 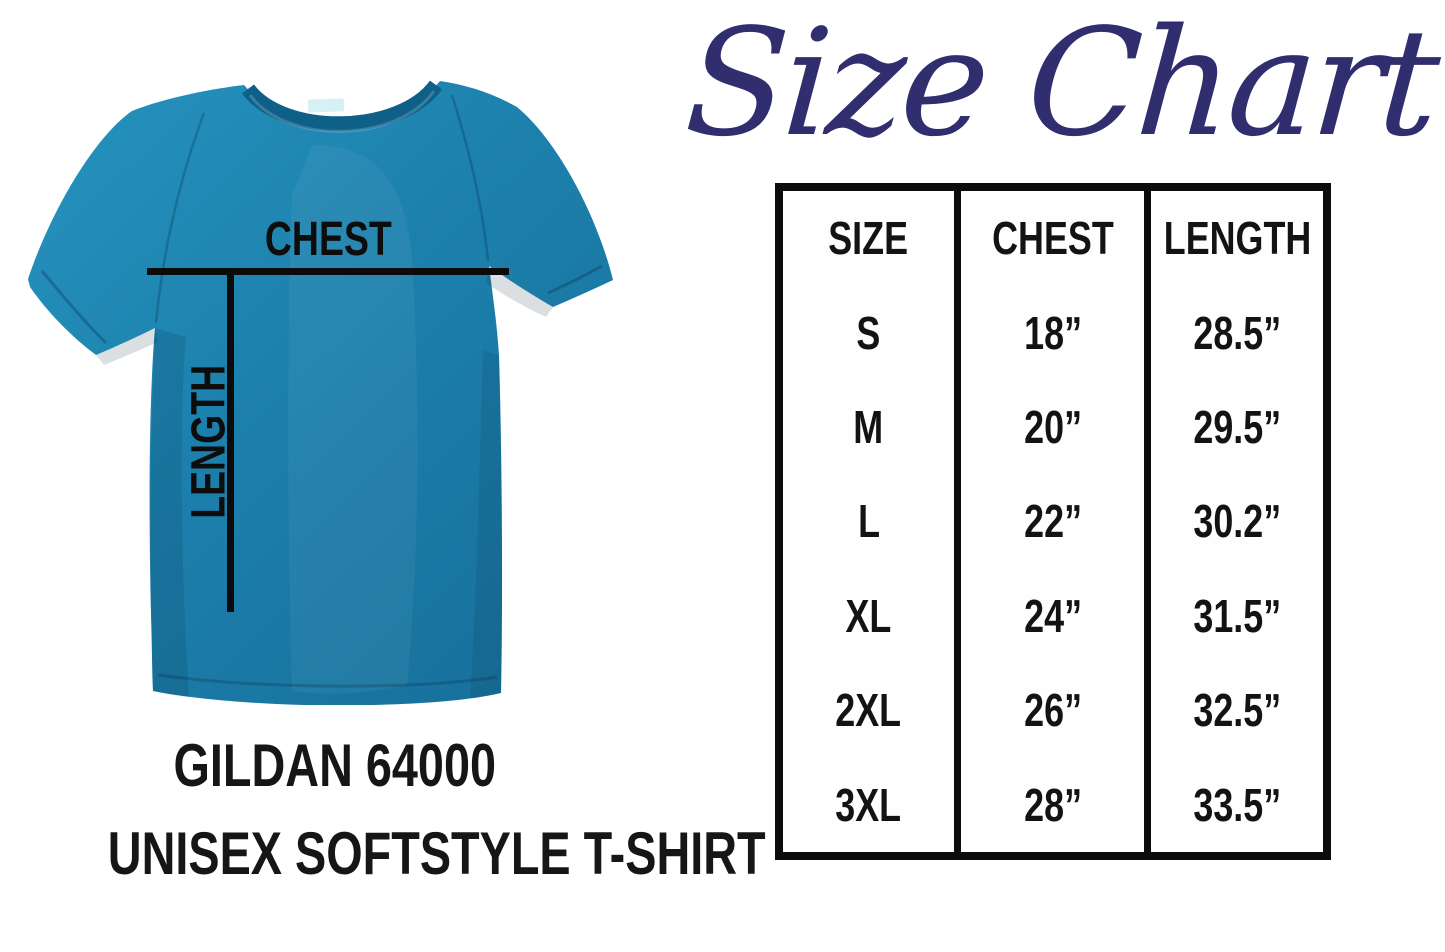 What do you see at coordinates (335, 765) in the screenshot?
I see `product-model: GILDAN 64000` at bounding box center [335, 765].